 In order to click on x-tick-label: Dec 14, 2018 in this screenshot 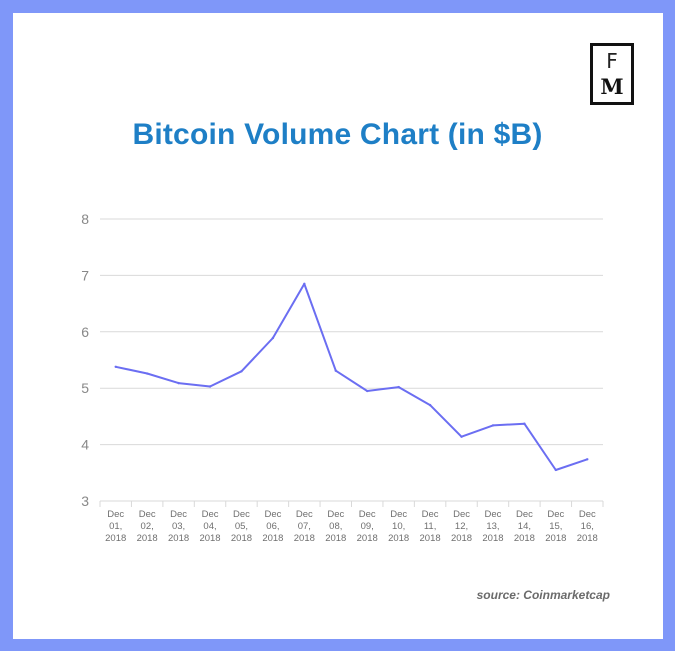, I will do `click(524, 526)`.